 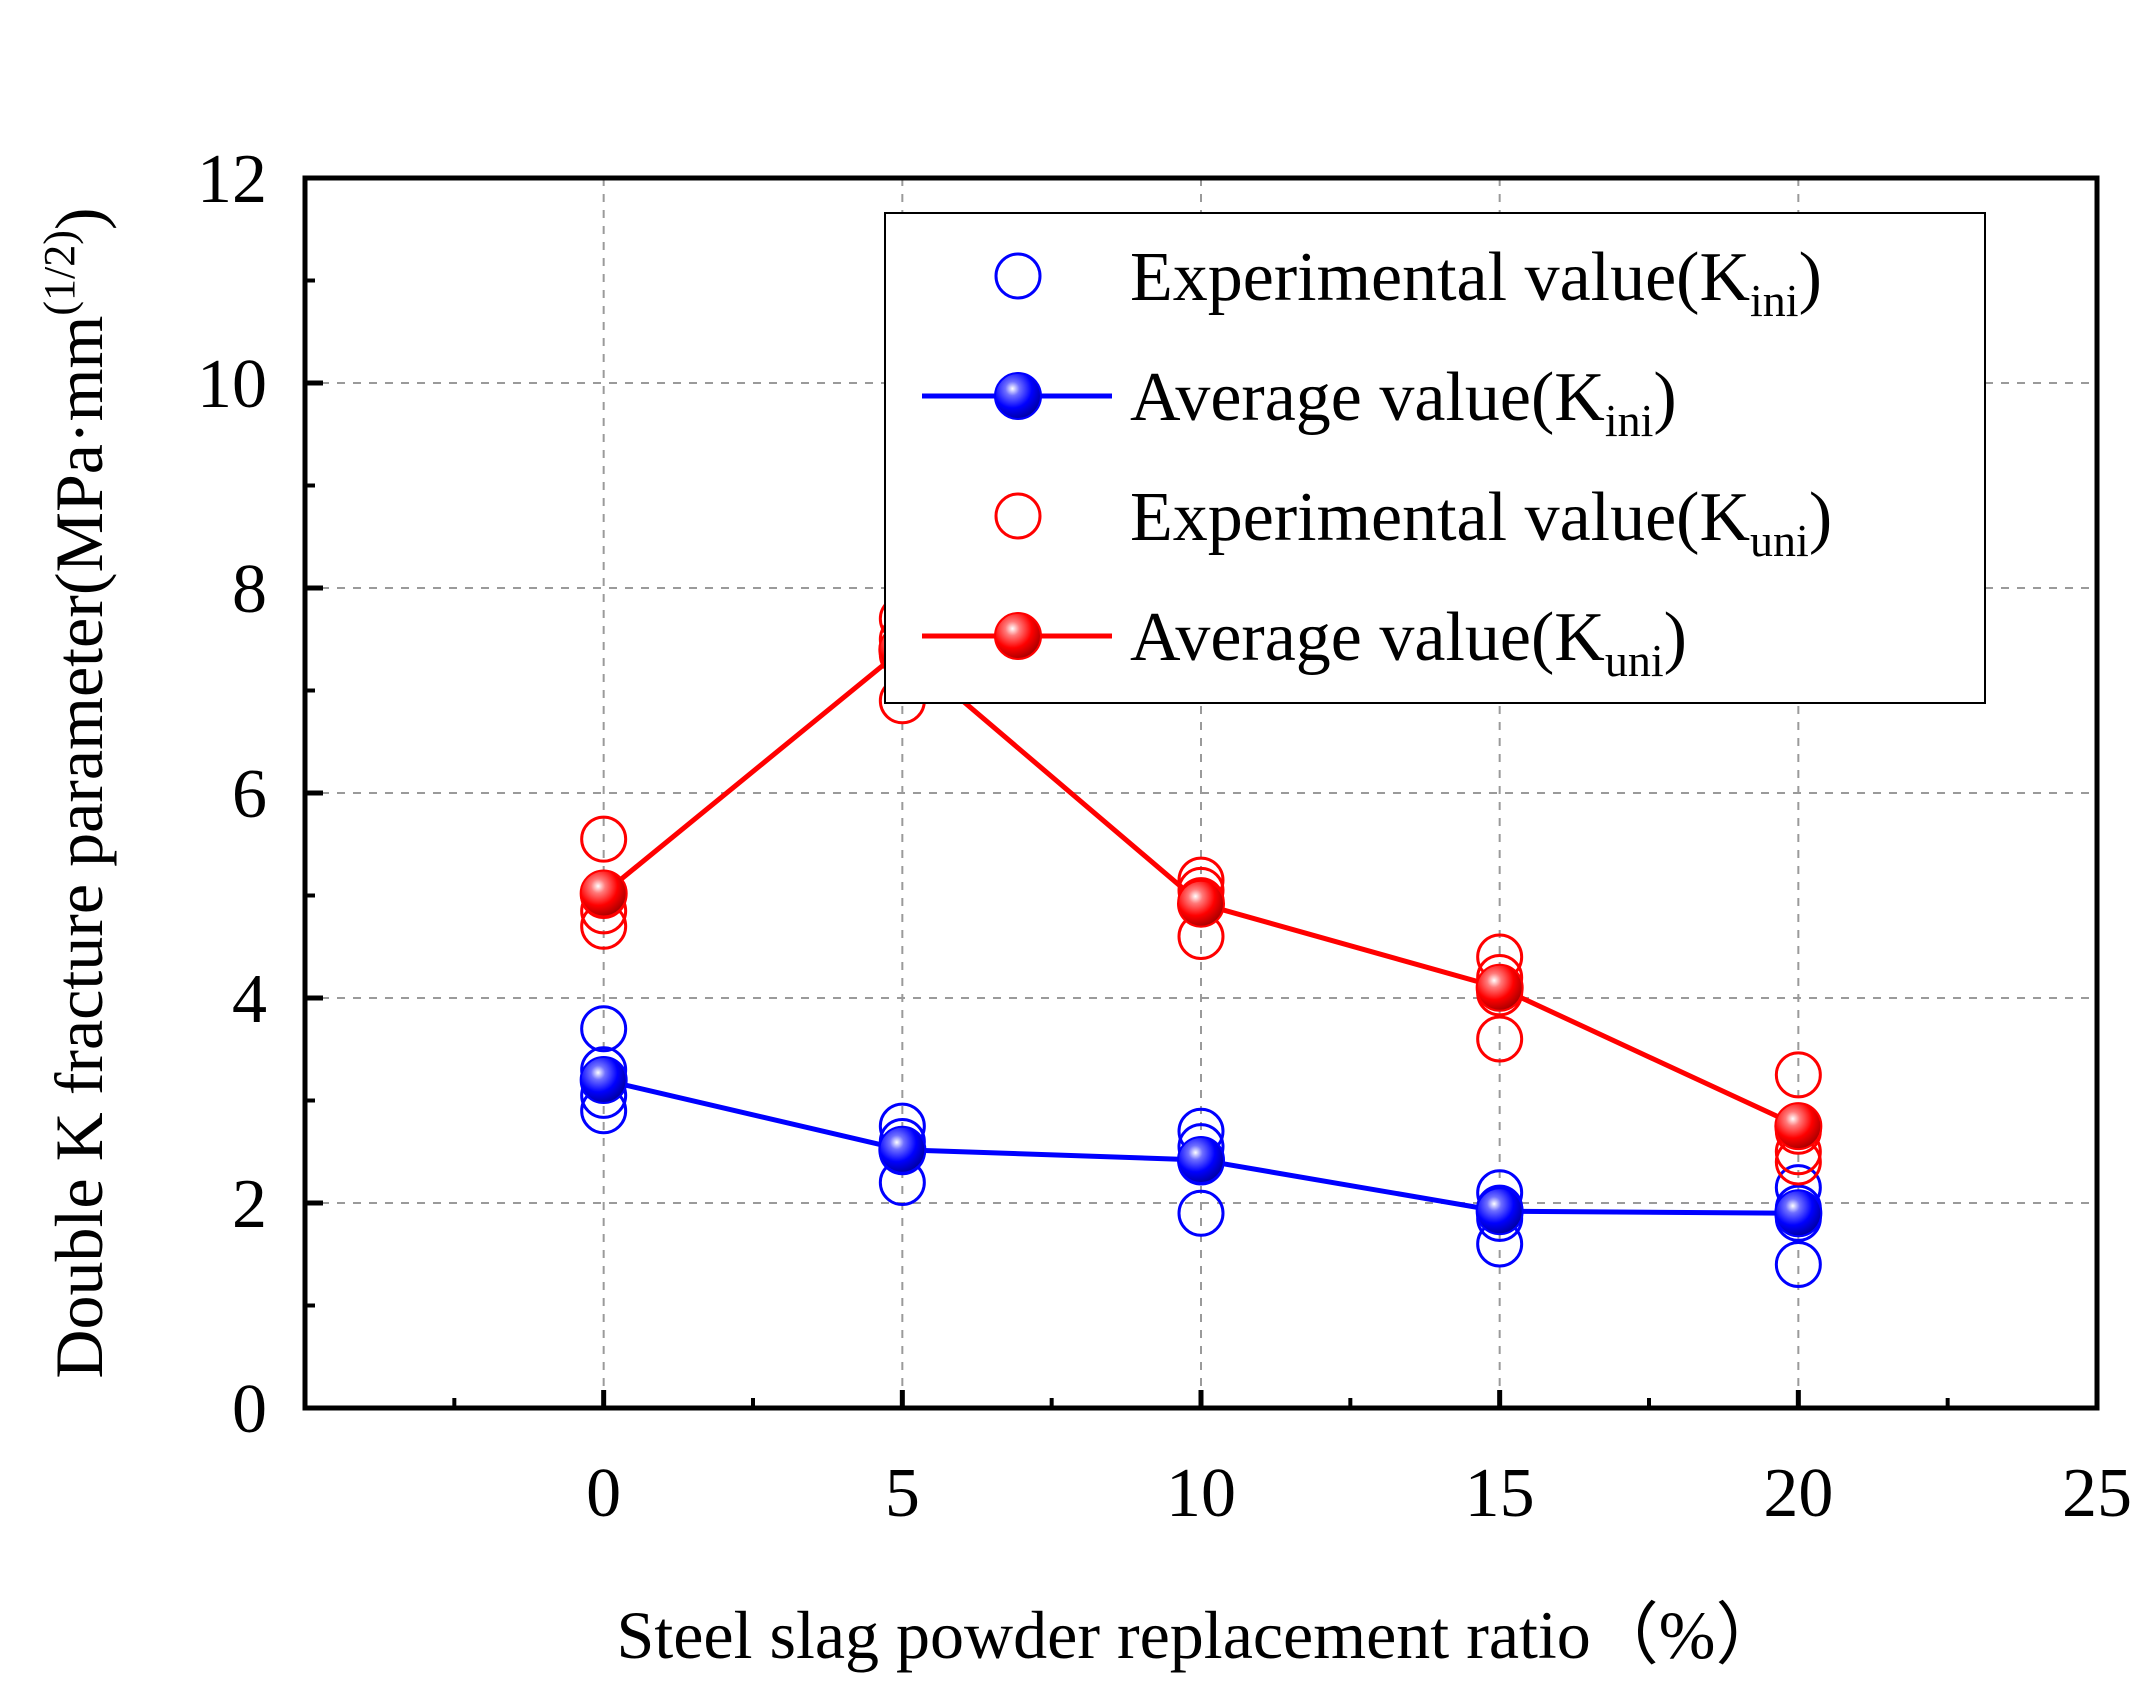 What do you see at coordinates (249, 999) in the screenshot?
I see `y-tick-label: 4` at bounding box center [249, 999].